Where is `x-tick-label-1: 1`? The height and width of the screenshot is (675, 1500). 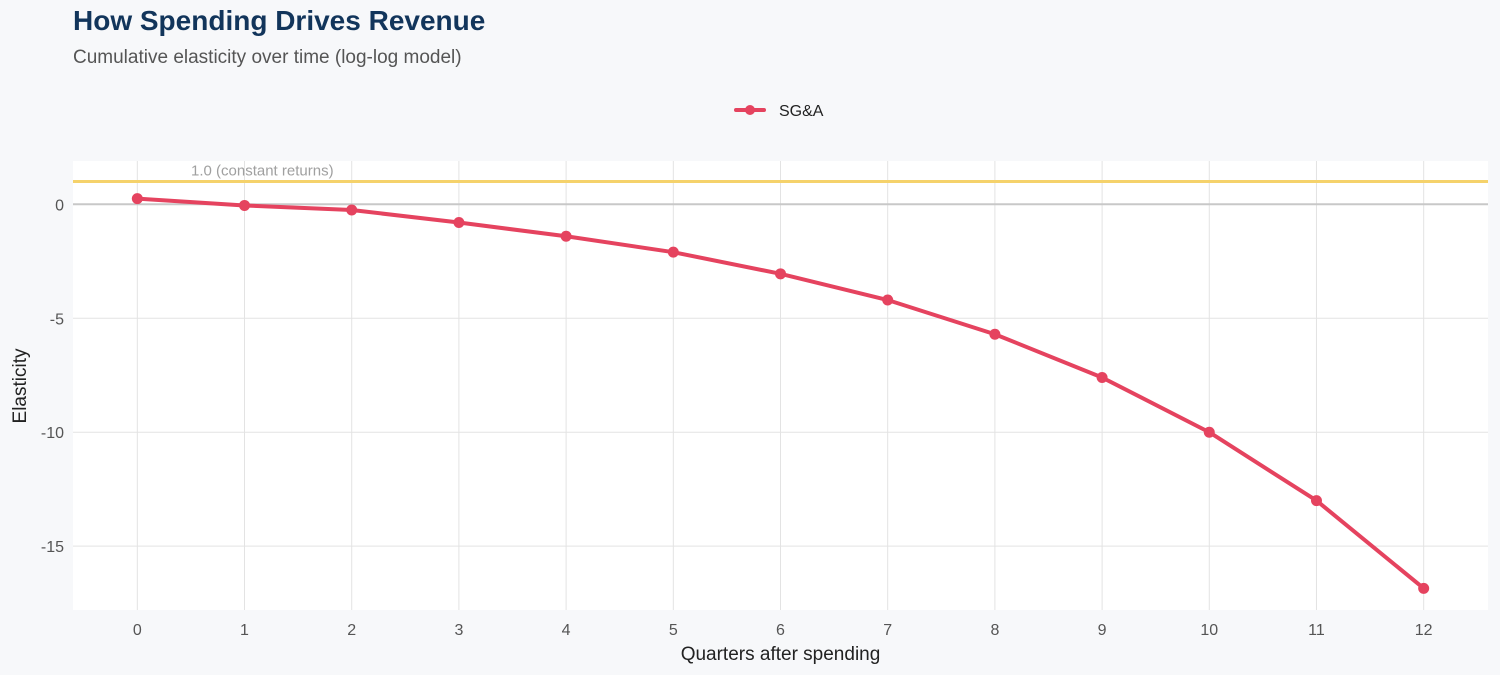 x-tick-label-1: 1 is located at coordinates (244, 630).